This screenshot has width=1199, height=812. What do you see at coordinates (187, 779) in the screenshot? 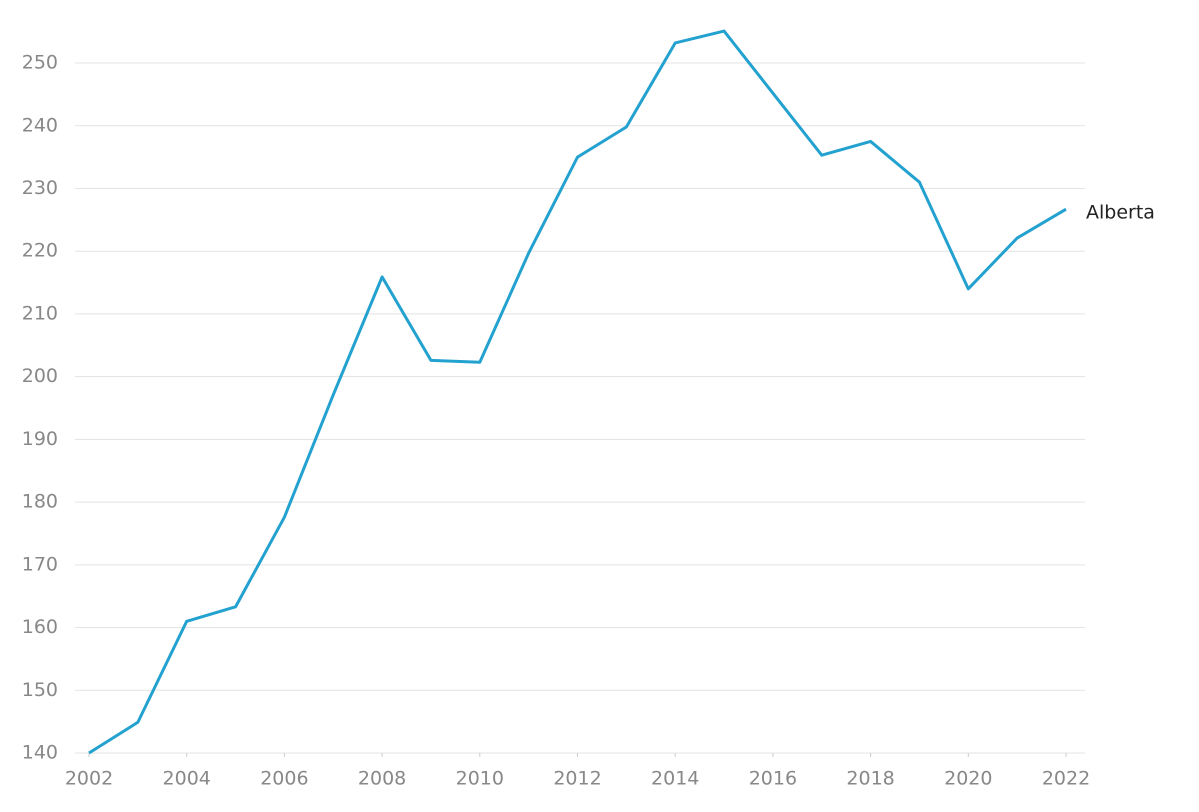
I see `x-tick-label: 2004` at bounding box center [187, 779].